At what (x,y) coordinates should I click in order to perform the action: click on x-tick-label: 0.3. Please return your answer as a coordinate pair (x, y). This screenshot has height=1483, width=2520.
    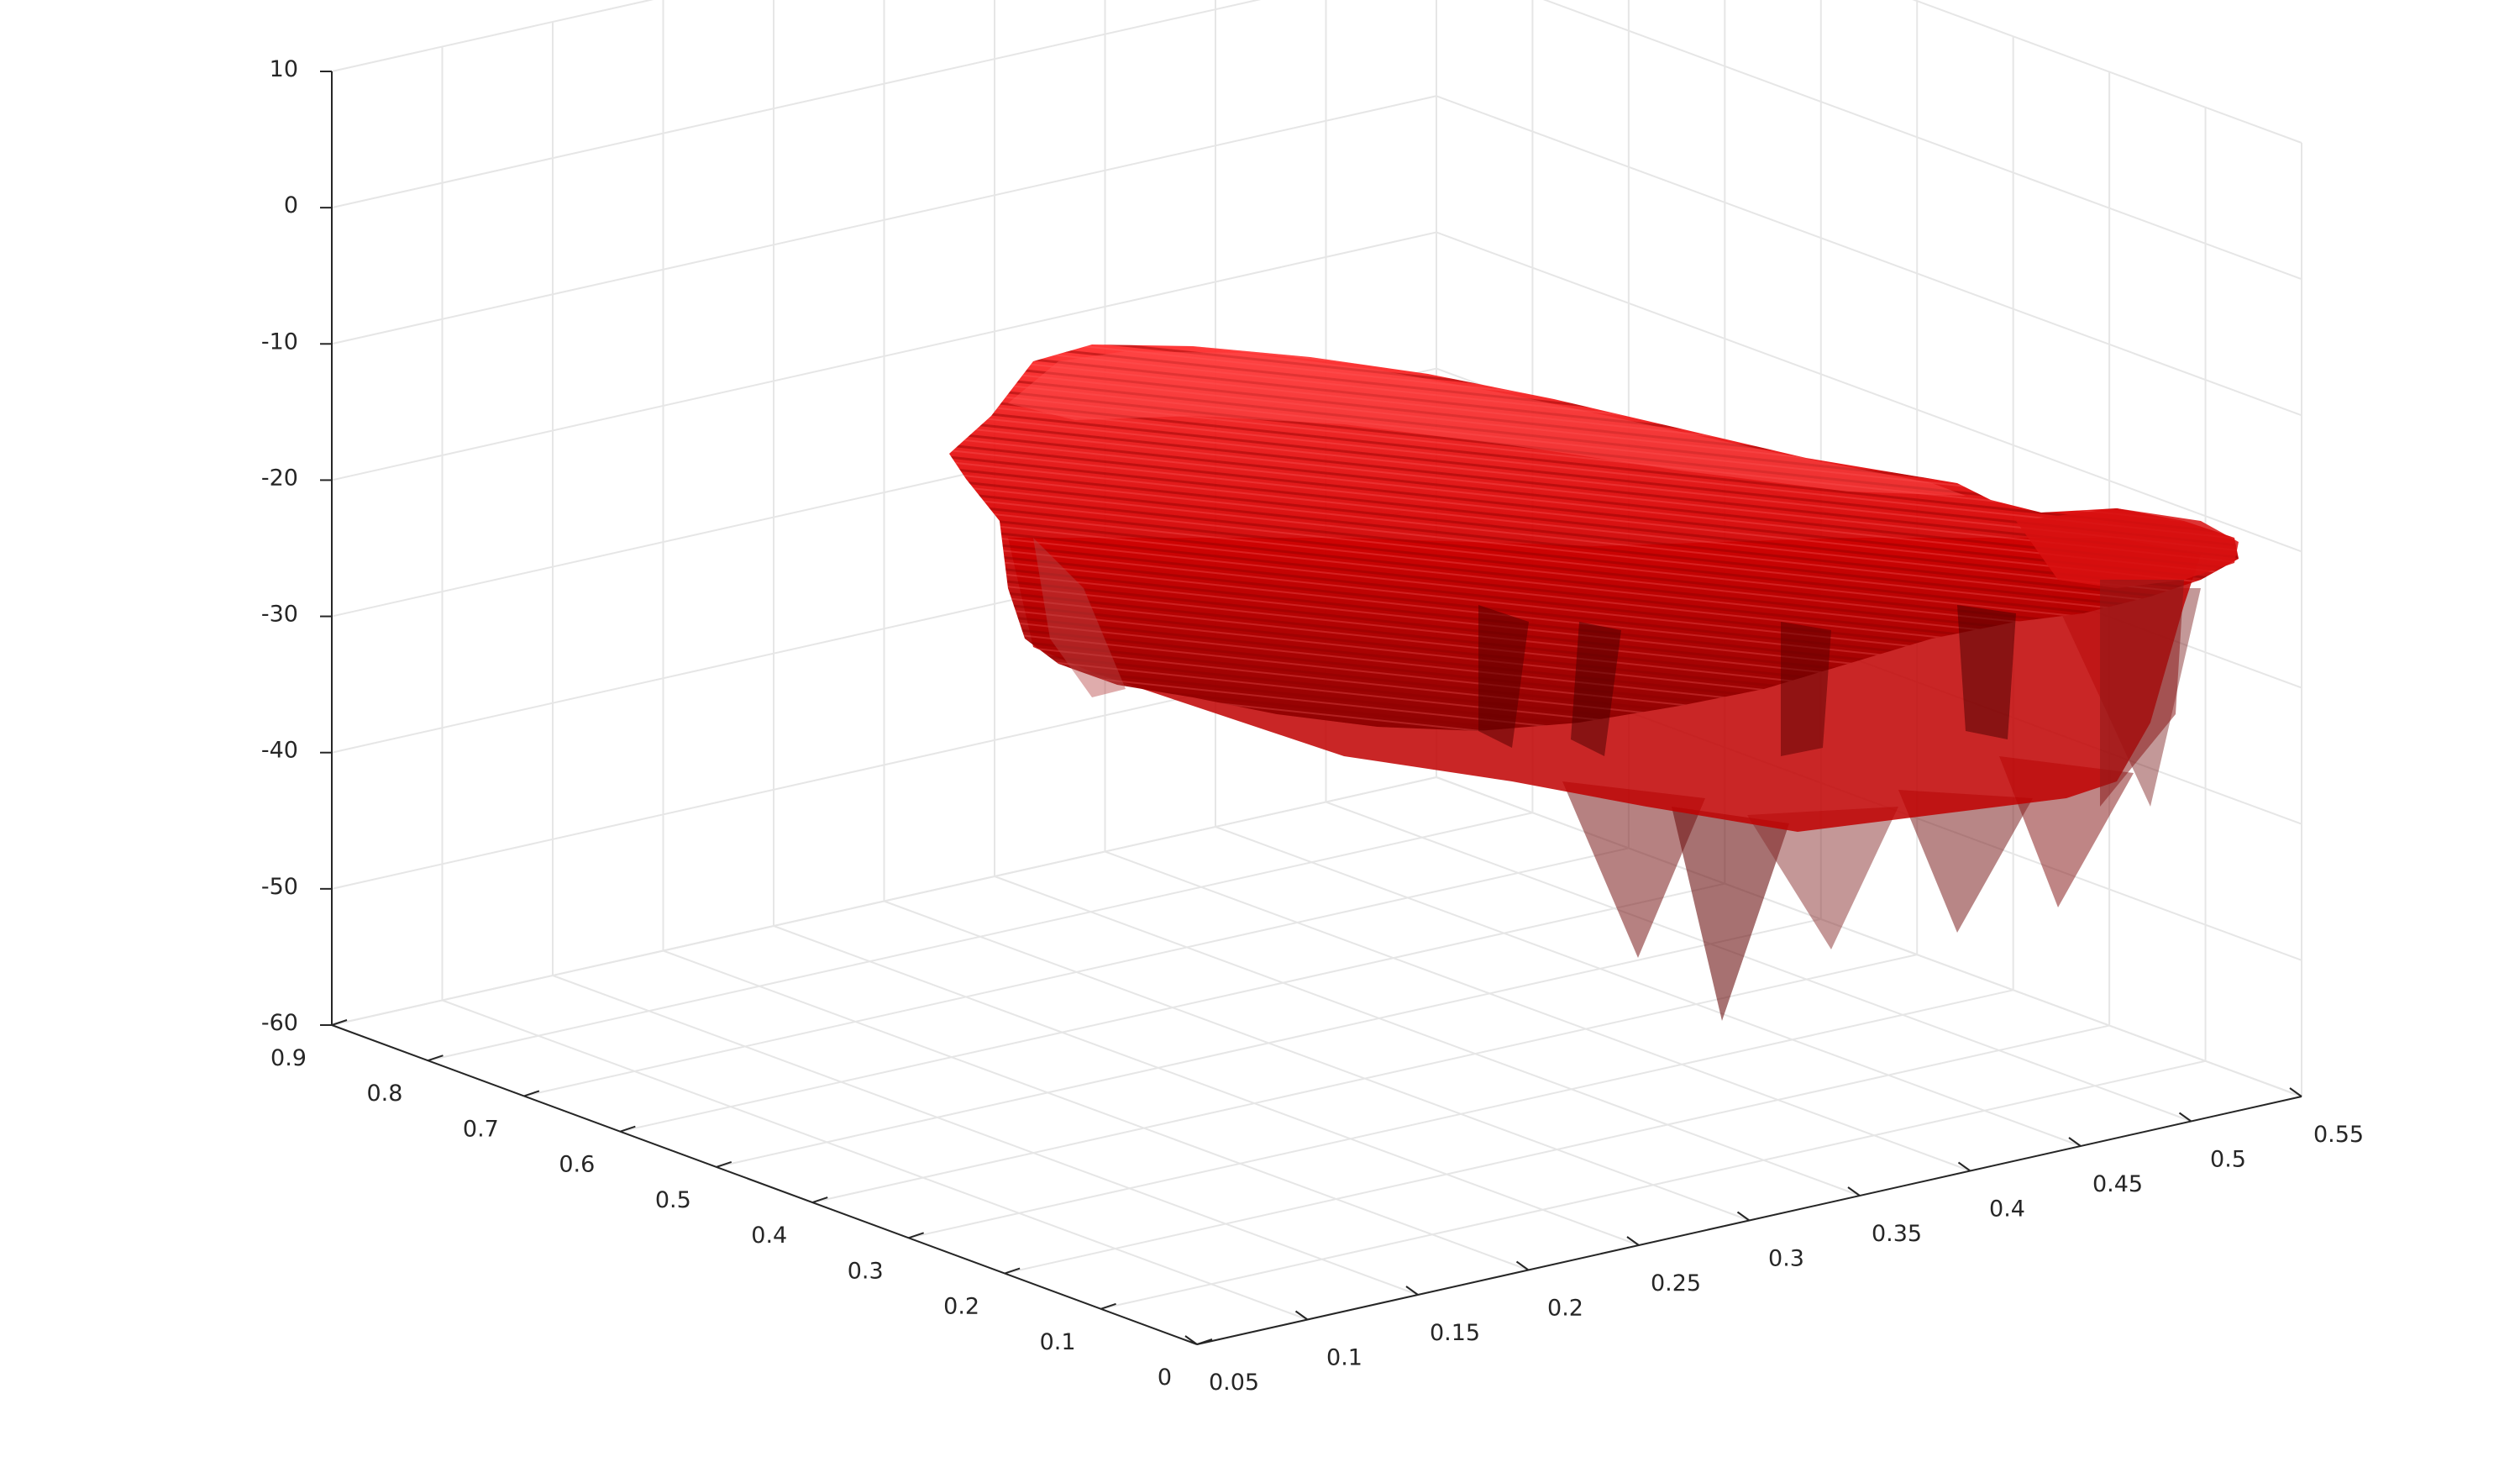
    Looking at the image, I should click on (1786, 1259).